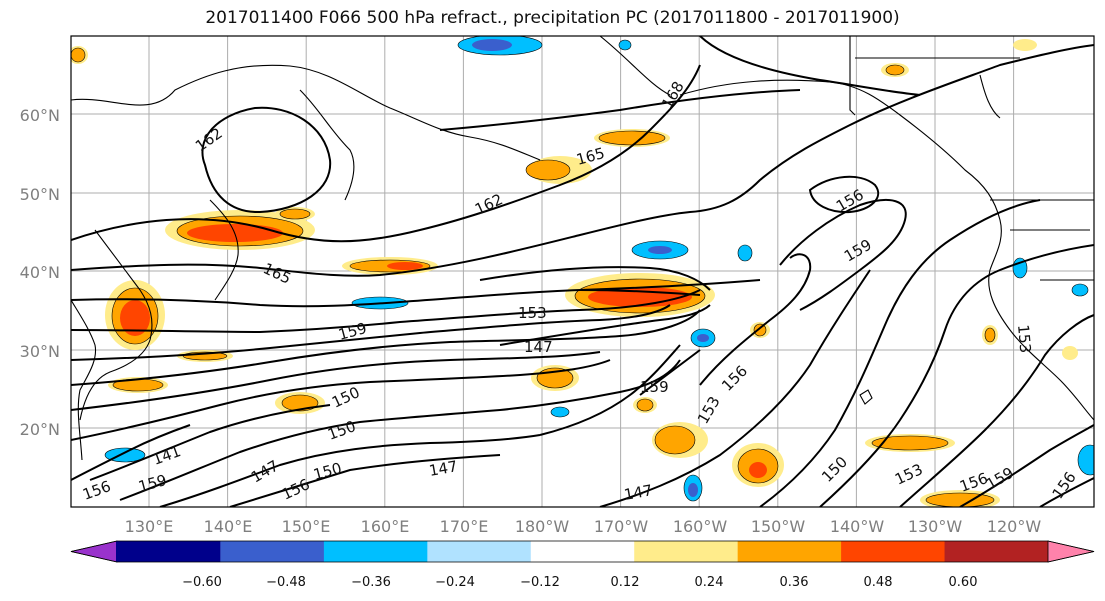  What do you see at coordinates (654, 387) in the screenshot?
I see `contour-label: 159` at bounding box center [654, 387].